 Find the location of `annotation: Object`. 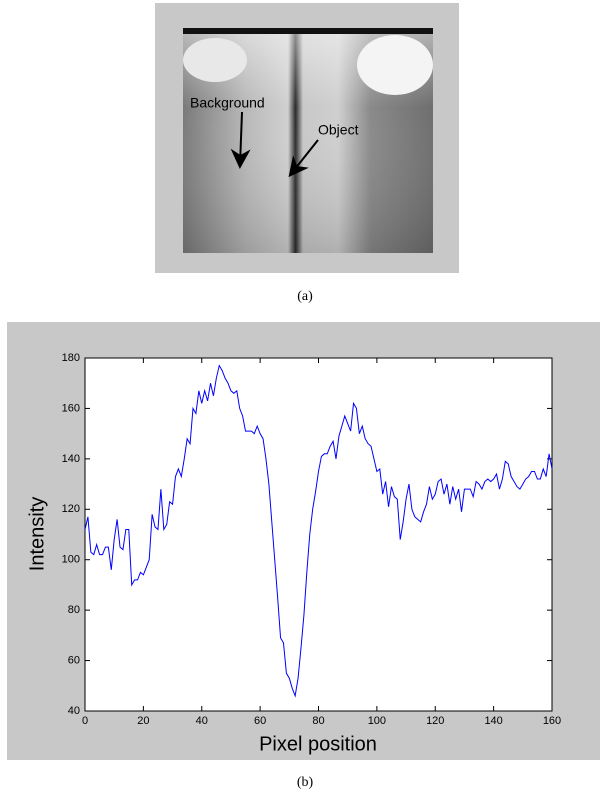

annotation: Object is located at coordinates (338, 130).